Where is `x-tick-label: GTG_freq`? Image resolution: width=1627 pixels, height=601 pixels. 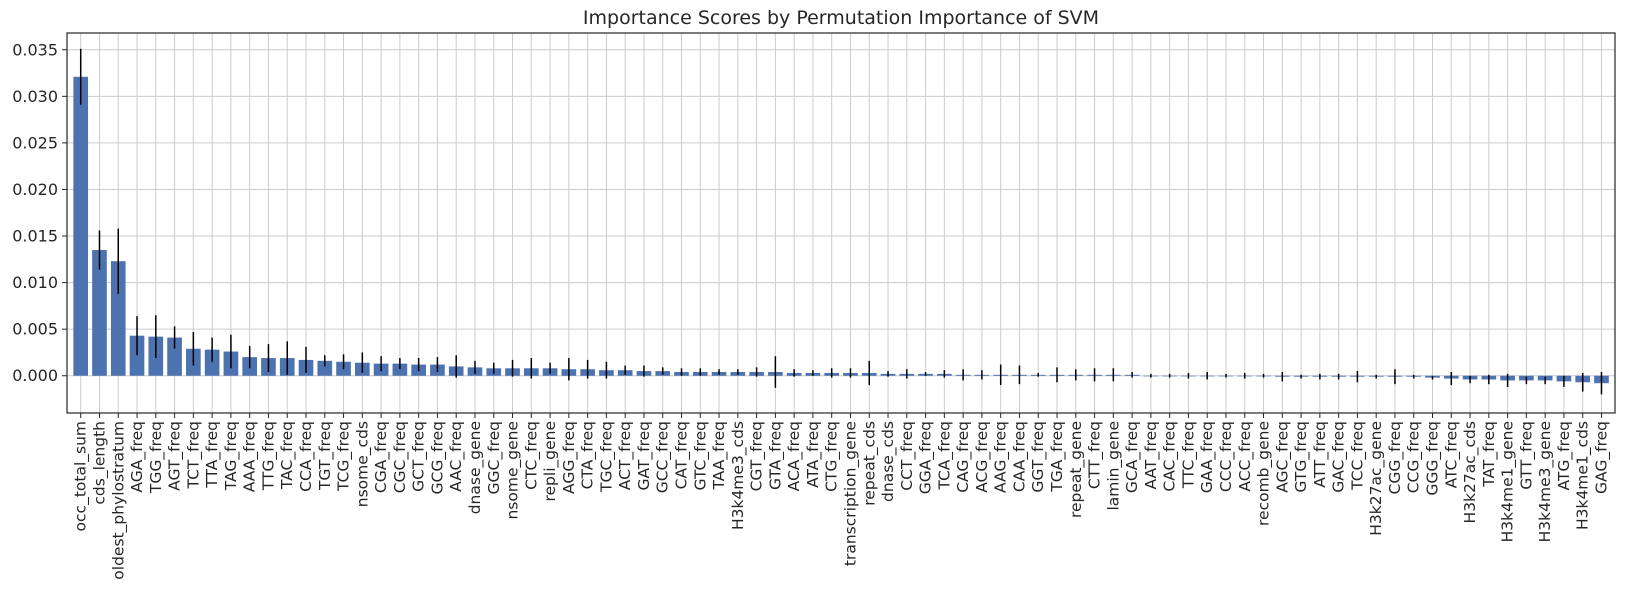 x-tick-label: GTG_freq is located at coordinates (1301, 457).